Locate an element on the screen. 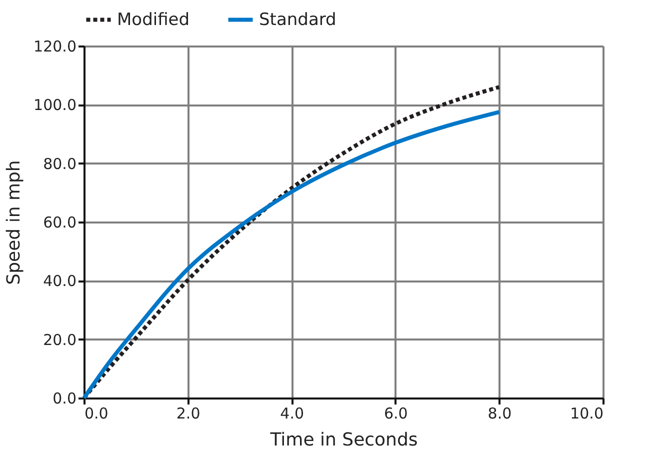 Image resolution: width=654 pixels, height=473 pixels. x-axis-title: Time in Seconds is located at coordinates (343, 440).